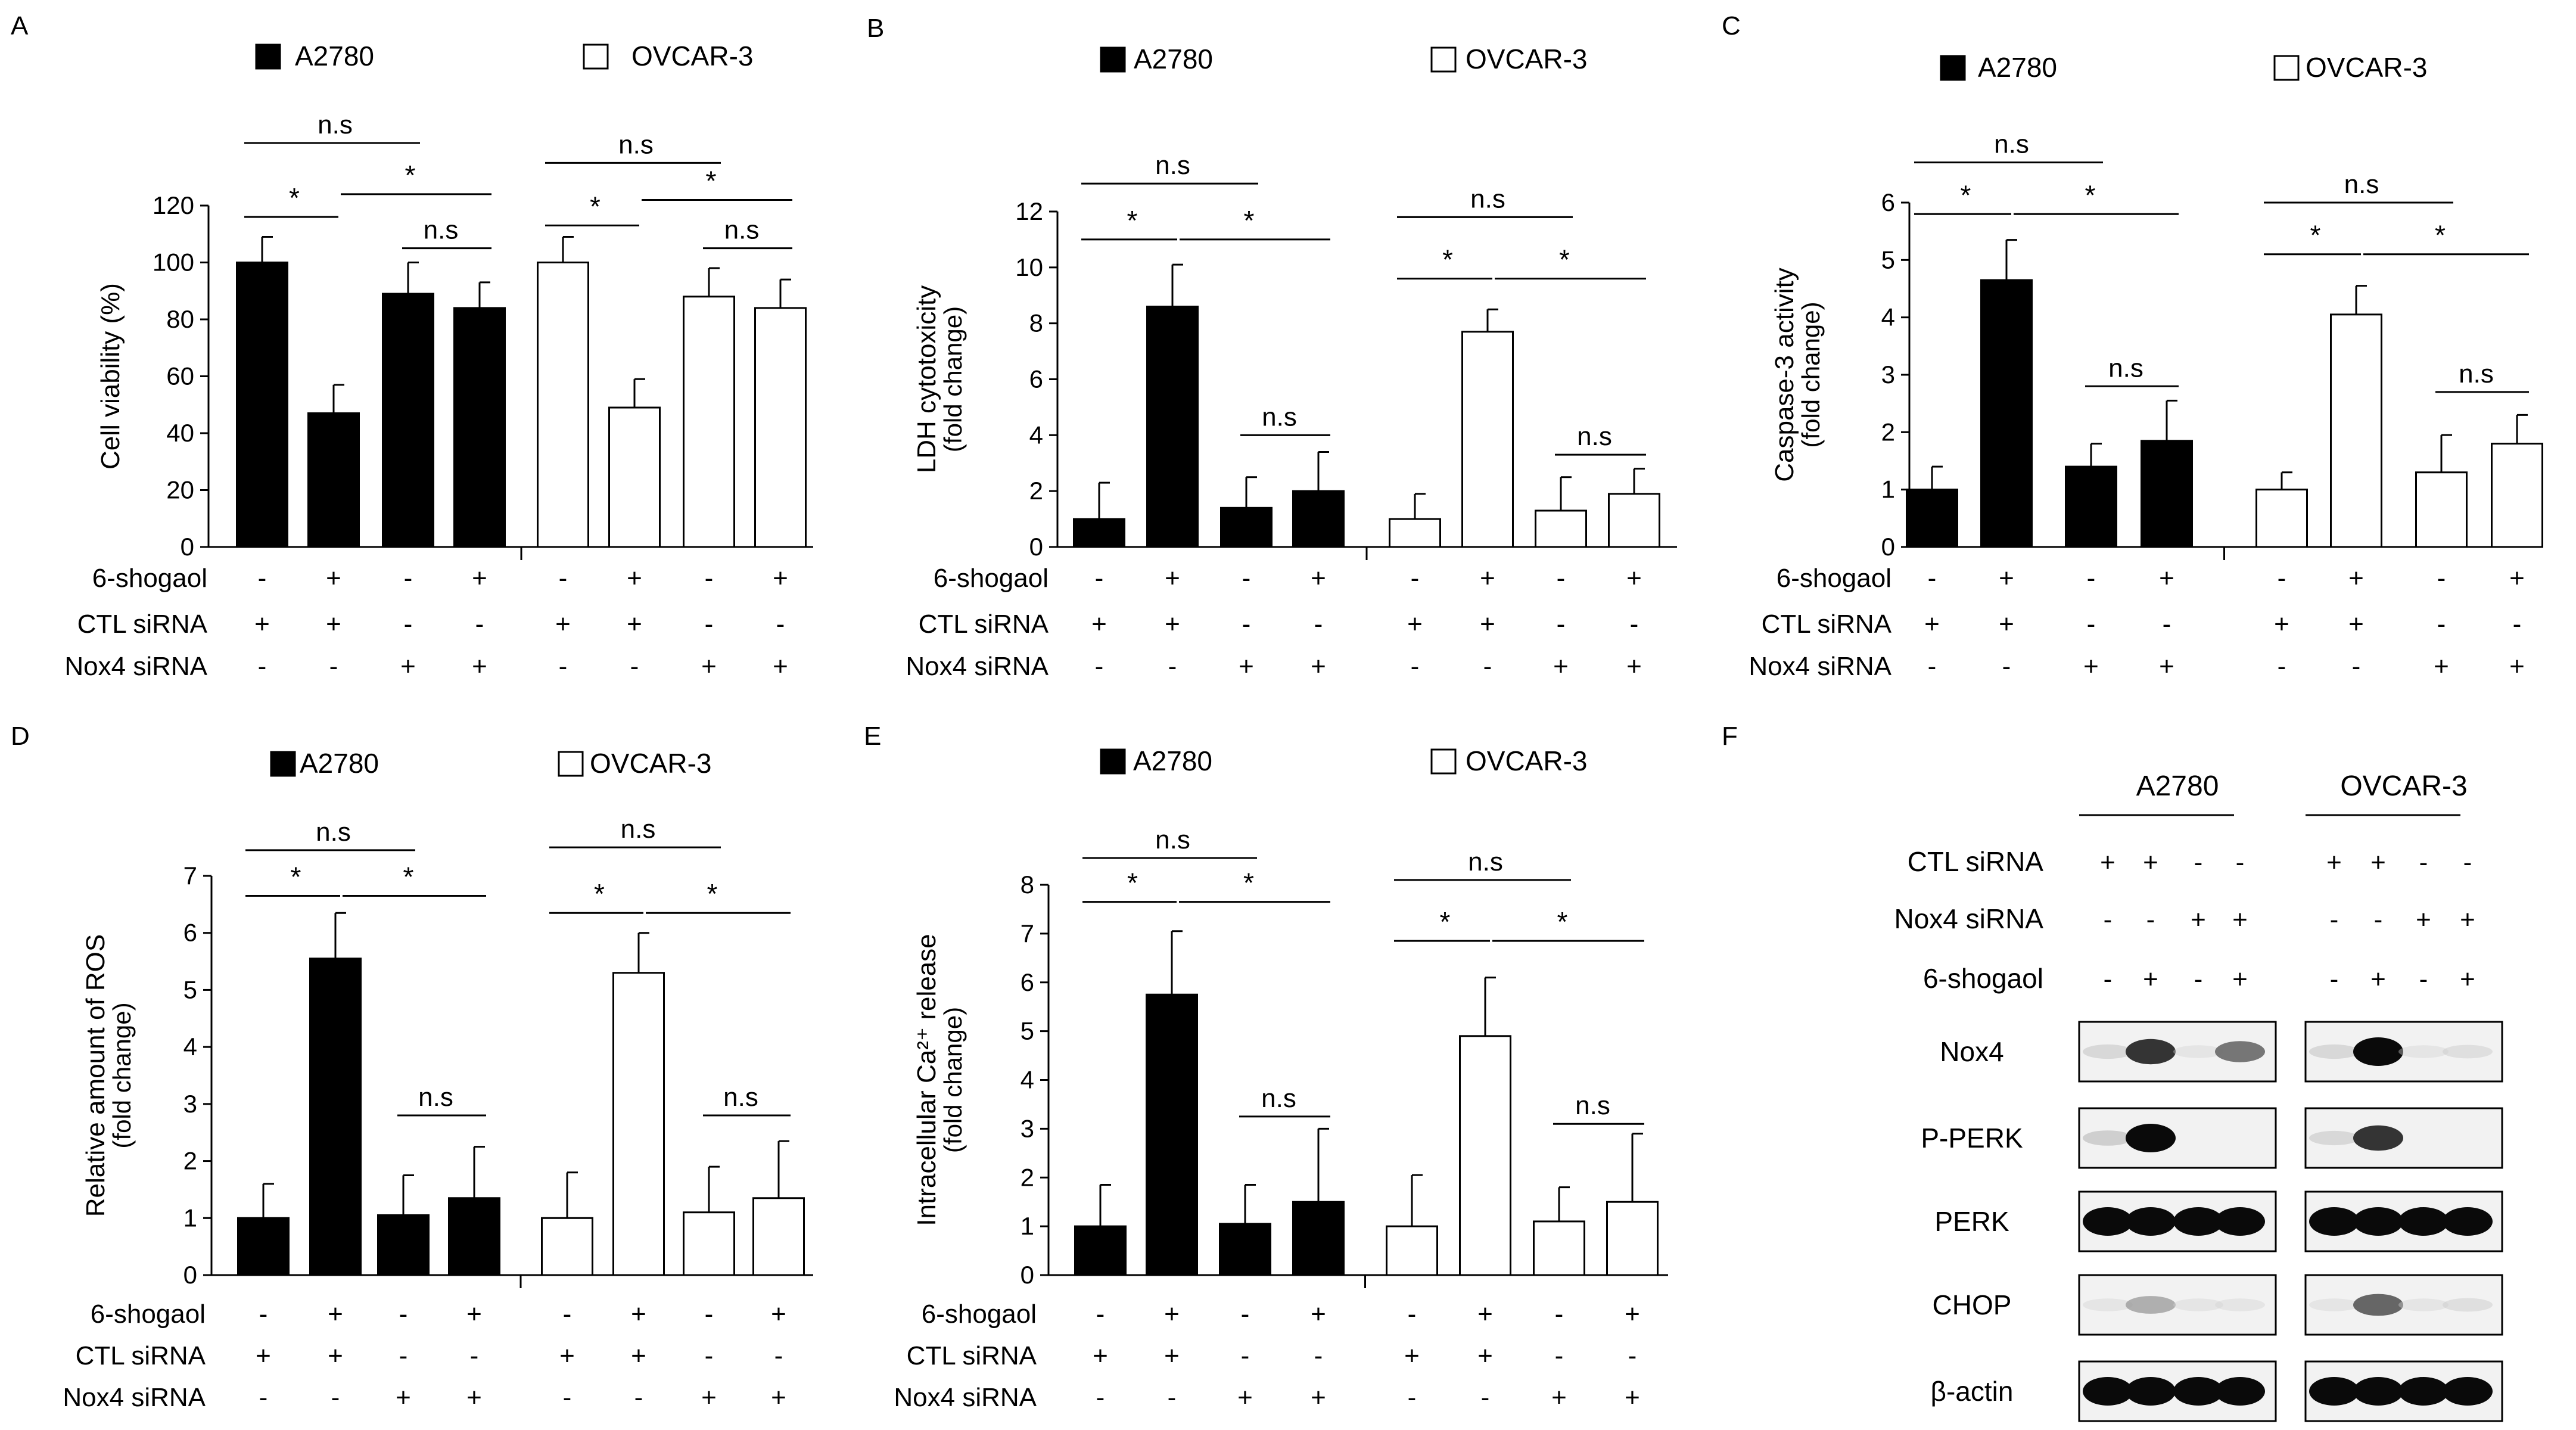 The width and height of the screenshot is (2576, 1430). I want to click on western-group-label: OVCAR-3, so click(2403, 786).